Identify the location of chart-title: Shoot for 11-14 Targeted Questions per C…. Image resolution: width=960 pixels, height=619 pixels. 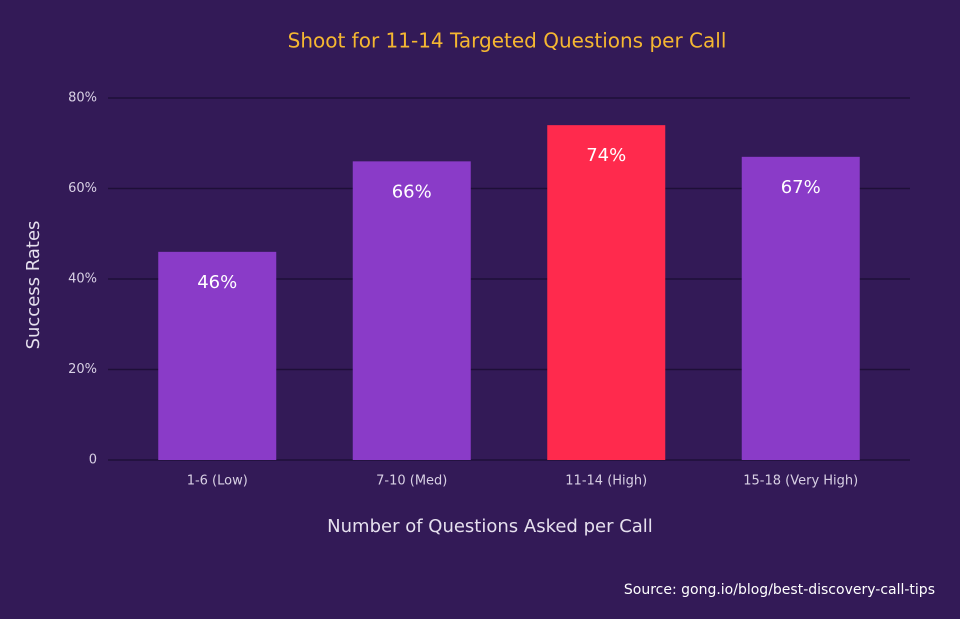
(507, 41).